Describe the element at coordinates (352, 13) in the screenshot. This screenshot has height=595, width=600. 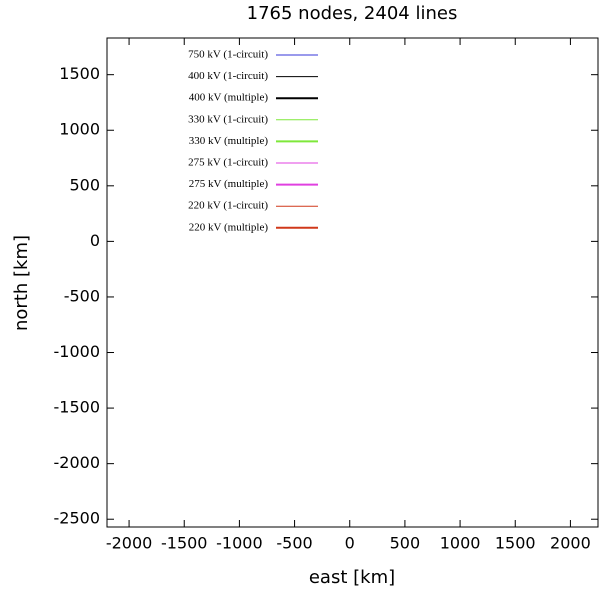
I see `chart-title: 1765 nodes, 2404 lines` at that location.